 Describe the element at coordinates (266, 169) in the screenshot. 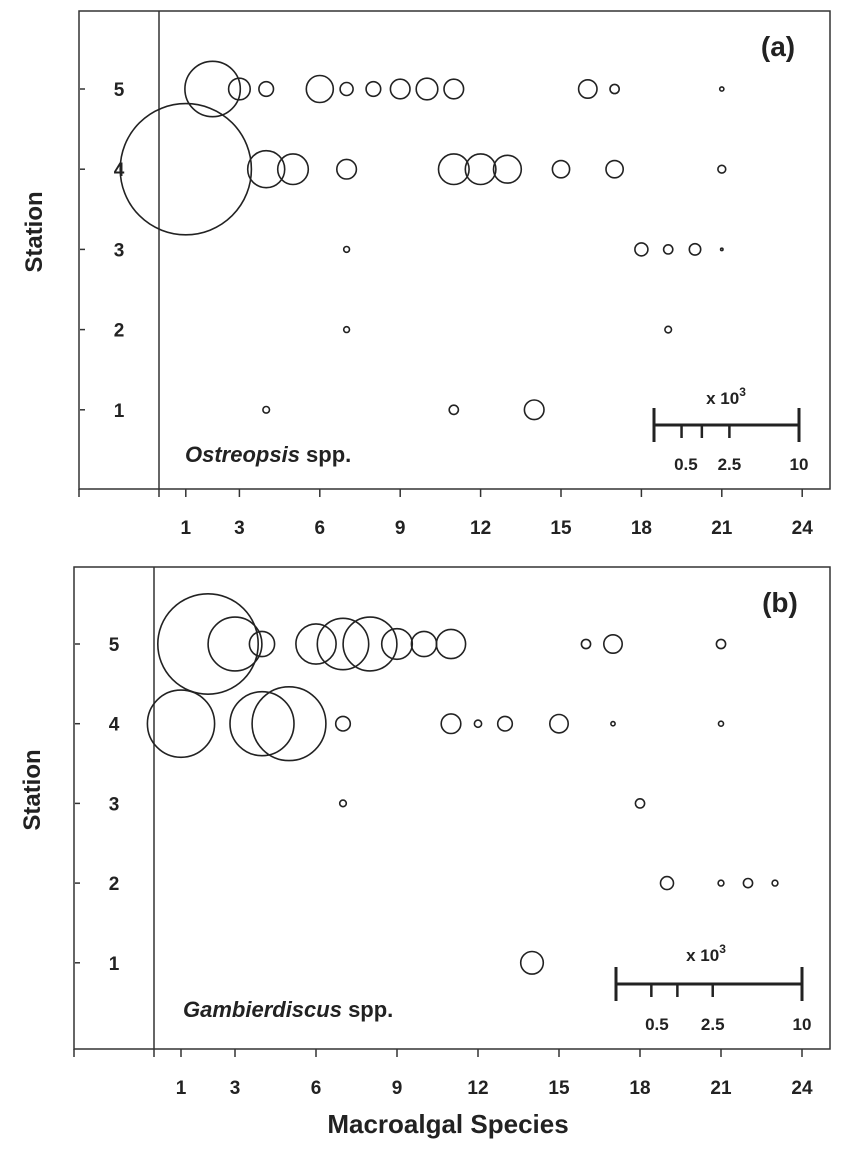

I see `panel-a-bubble-sp4-st4` at that location.